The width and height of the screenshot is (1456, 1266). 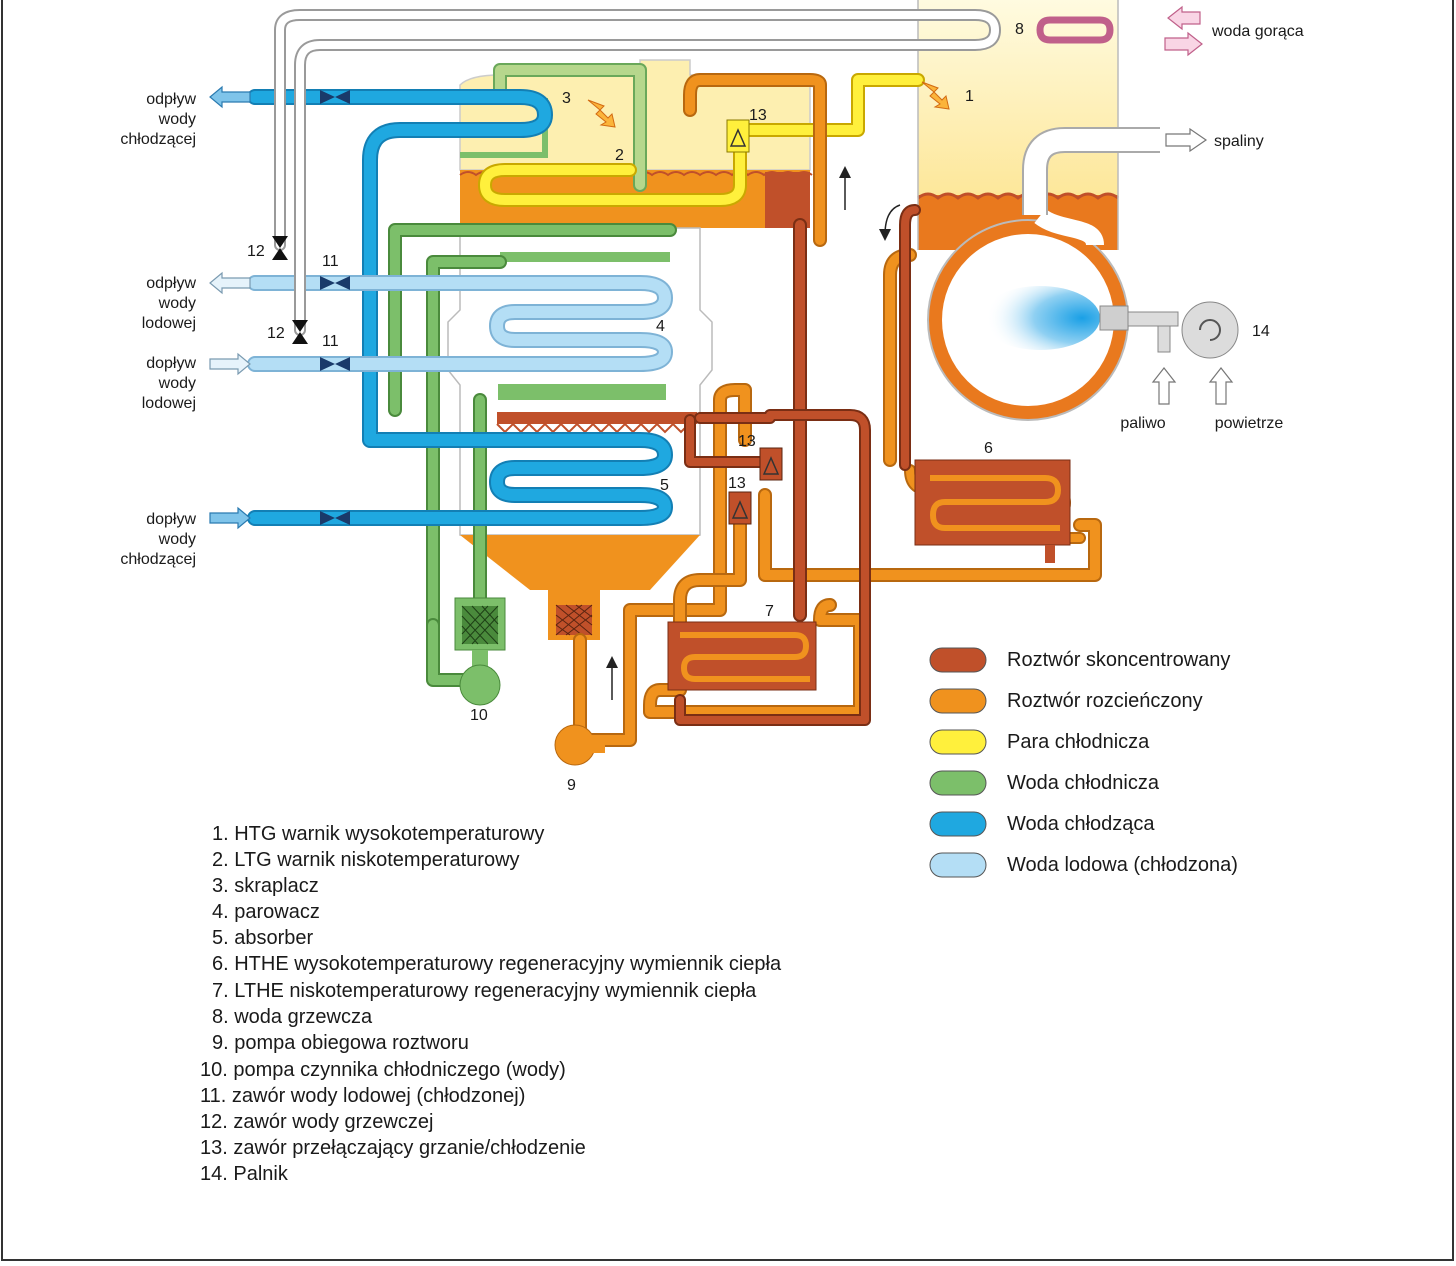 I want to click on num-13-top: 13, so click(x=758, y=115).